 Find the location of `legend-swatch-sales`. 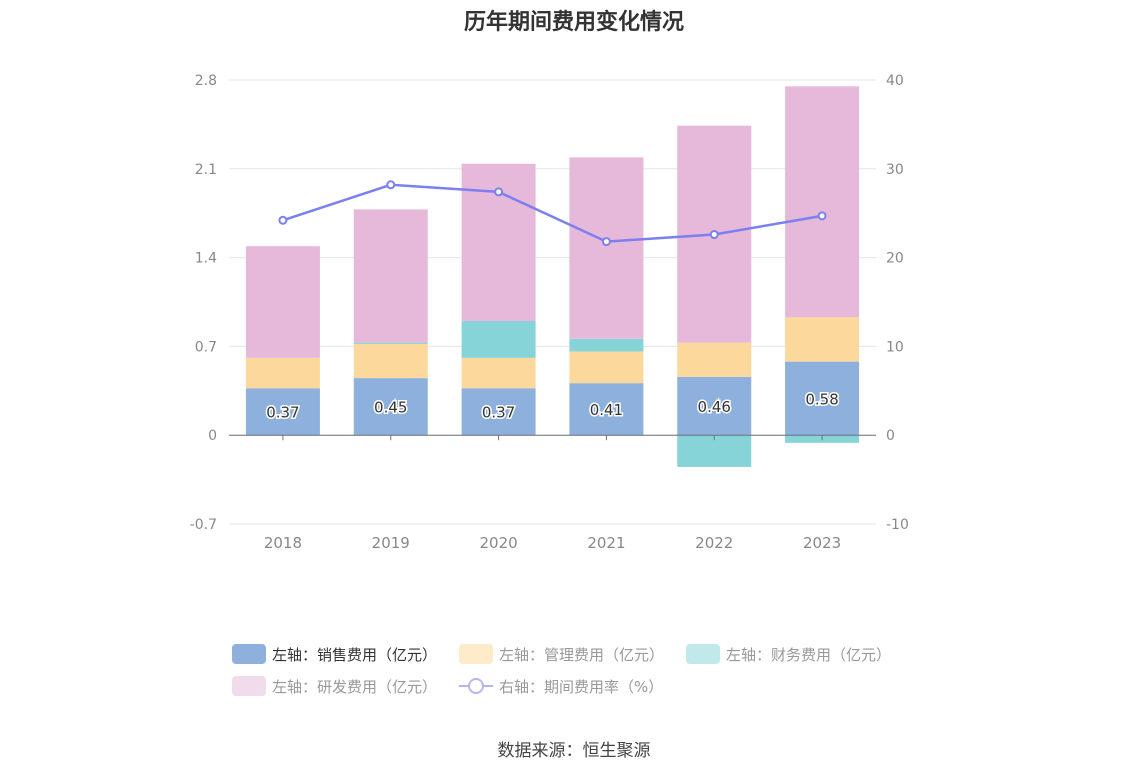

legend-swatch-sales is located at coordinates (249, 654).